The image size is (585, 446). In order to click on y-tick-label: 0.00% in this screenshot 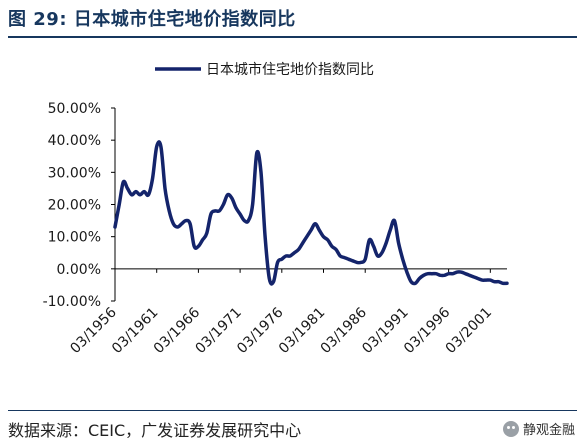, I will do `click(79, 270)`.